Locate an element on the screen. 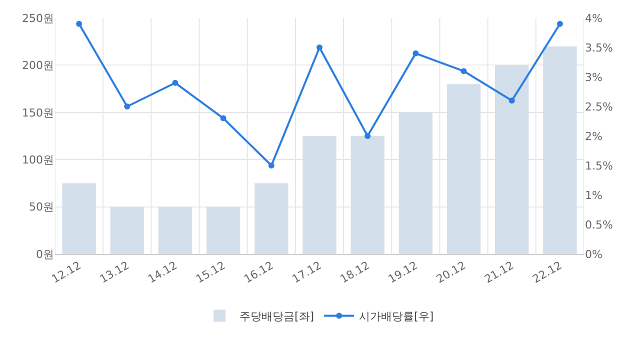  legend-label: 주당배당금[좌] is located at coordinates (277, 316).